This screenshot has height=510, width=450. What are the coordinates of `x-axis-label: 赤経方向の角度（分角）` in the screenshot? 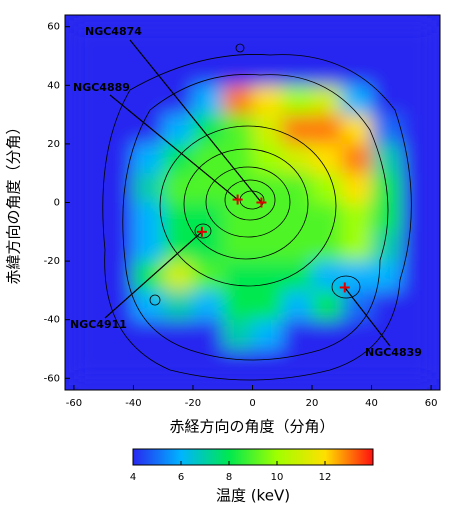 It's located at (251, 427).